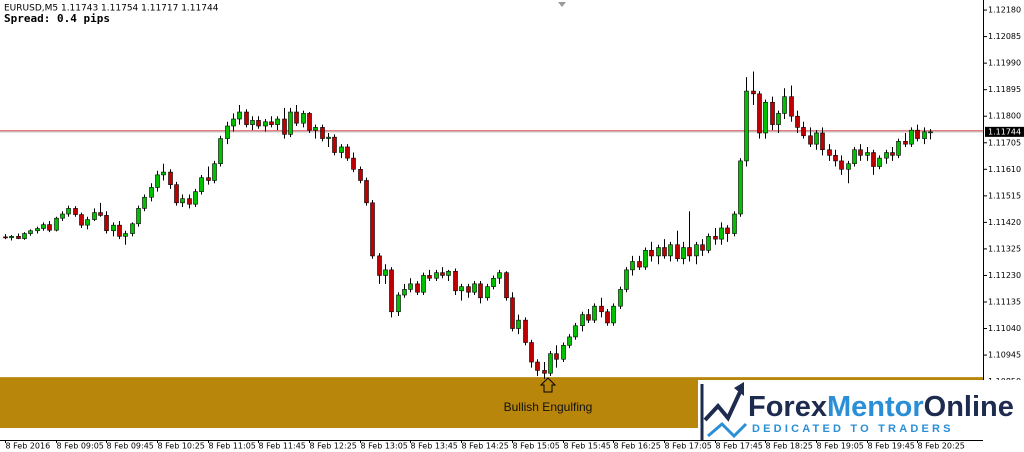 The height and width of the screenshot is (452, 1024). I want to click on y-tick-label: 1.11420, so click(1004, 222).